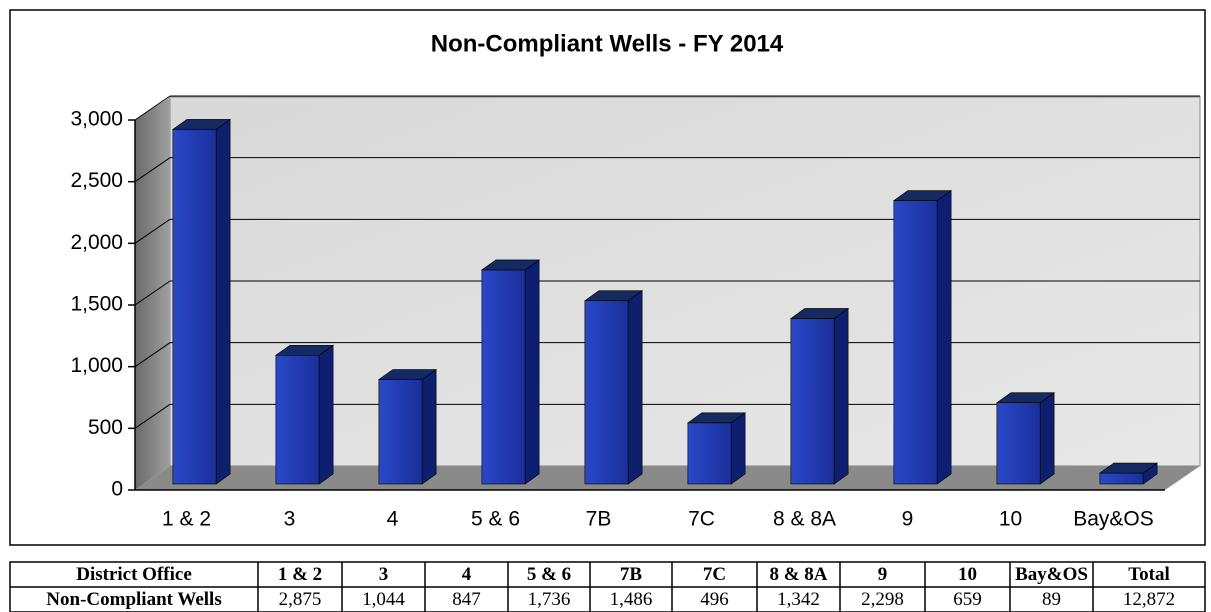 The image size is (1211, 612). Describe the element at coordinates (96, 242) in the screenshot. I see `y-tick-label: 2,000` at that location.